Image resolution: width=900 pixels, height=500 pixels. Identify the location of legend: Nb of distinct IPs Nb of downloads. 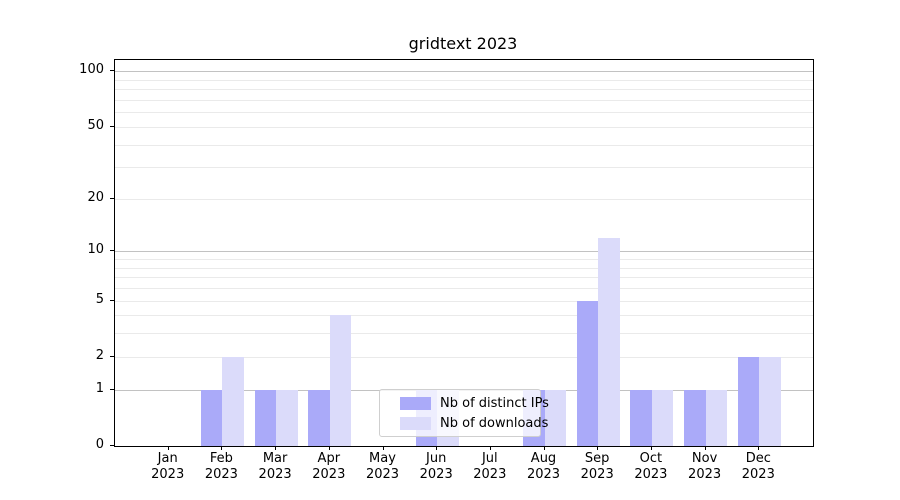
(464, 413).